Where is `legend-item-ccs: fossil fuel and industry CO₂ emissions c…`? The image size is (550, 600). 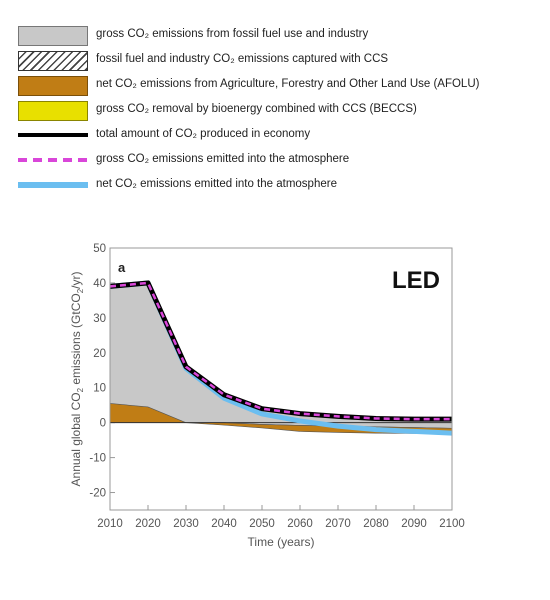
legend-item-ccs: fossil fuel and industry CO₂ emissions c… is located at coordinates (268, 61).